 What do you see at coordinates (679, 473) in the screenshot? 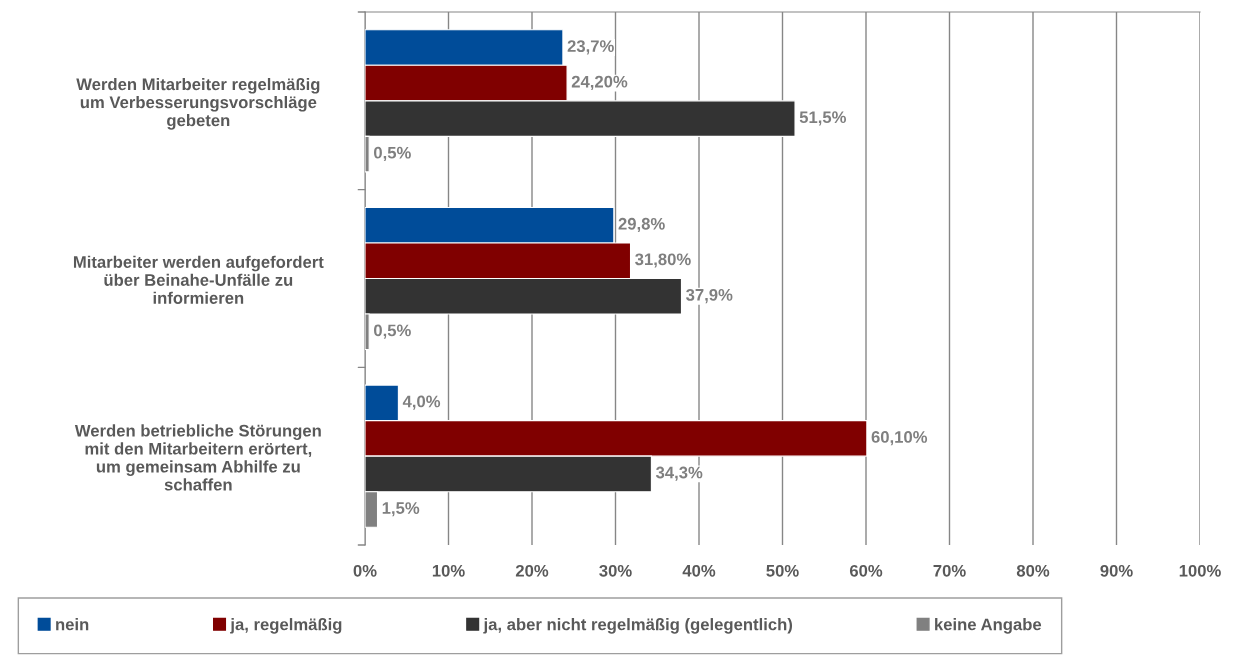
I see `data-label: 34,3%` at bounding box center [679, 473].